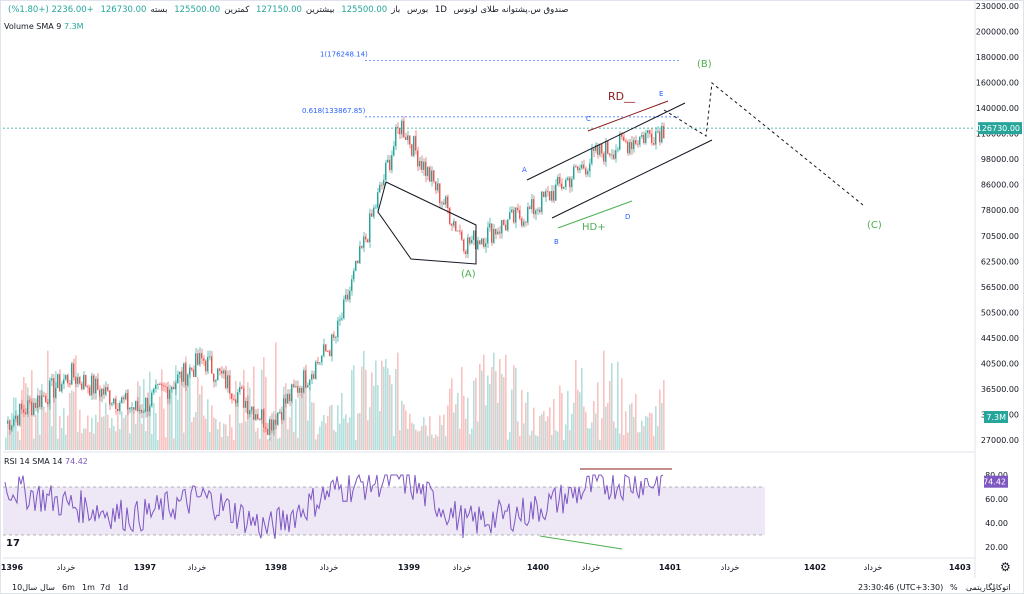 Image resolution: width=1024 pixels, height=594 pixels. Describe the element at coordinates (994, 482) in the screenshot. I see `rsi-badge-label: 74.42` at that location.